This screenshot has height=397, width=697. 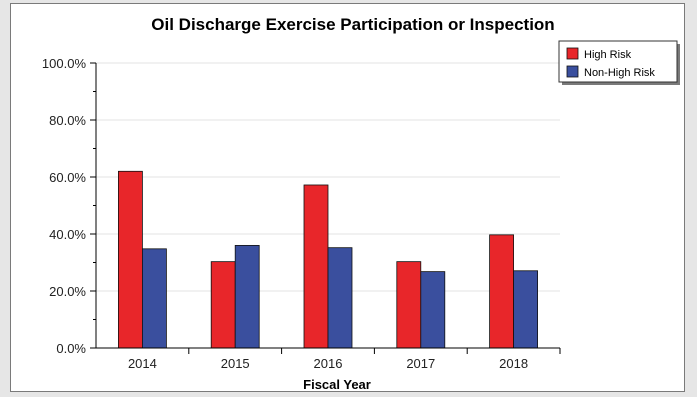 I want to click on x-tick-label: 2016, so click(x=328, y=363).